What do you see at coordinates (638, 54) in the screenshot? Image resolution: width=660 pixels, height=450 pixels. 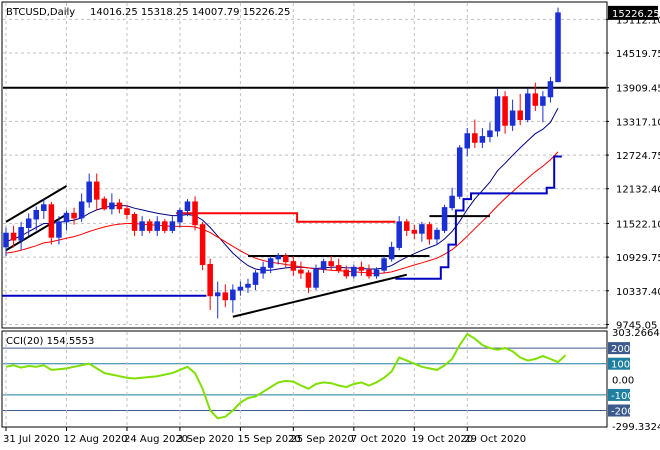 I see `price-tick-label: 14519.75` at bounding box center [638, 54].